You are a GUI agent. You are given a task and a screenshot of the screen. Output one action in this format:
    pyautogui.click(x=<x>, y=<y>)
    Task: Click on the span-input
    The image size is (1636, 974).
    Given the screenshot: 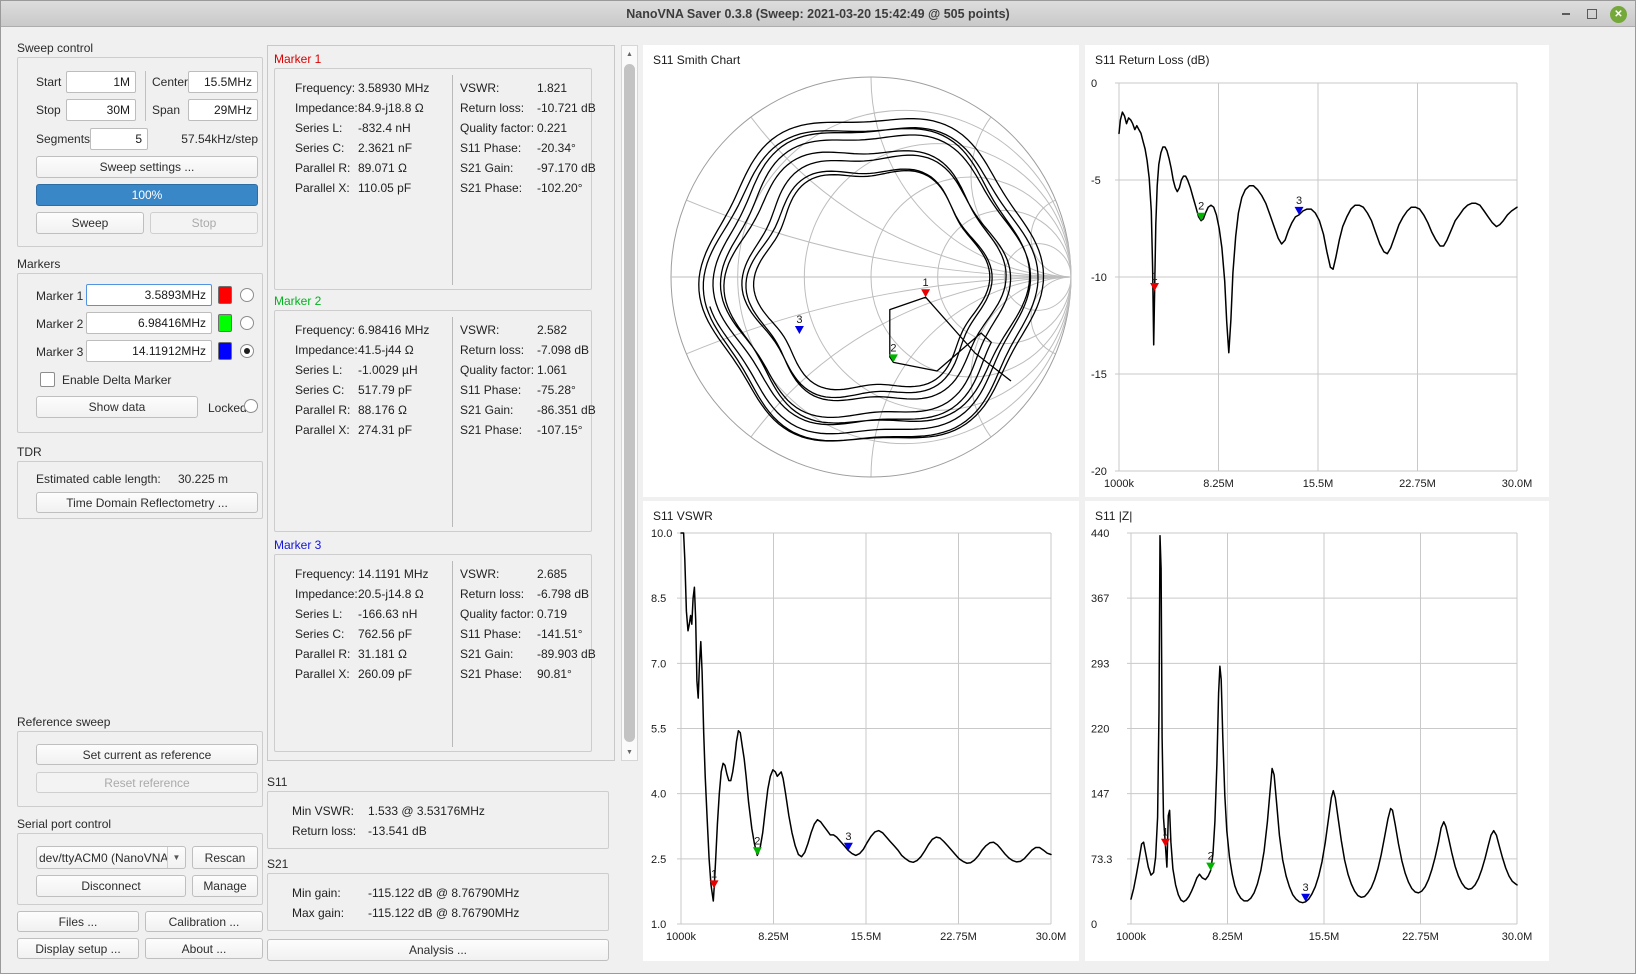 What is the action you would take?
    pyautogui.click(x=223, y=110)
    